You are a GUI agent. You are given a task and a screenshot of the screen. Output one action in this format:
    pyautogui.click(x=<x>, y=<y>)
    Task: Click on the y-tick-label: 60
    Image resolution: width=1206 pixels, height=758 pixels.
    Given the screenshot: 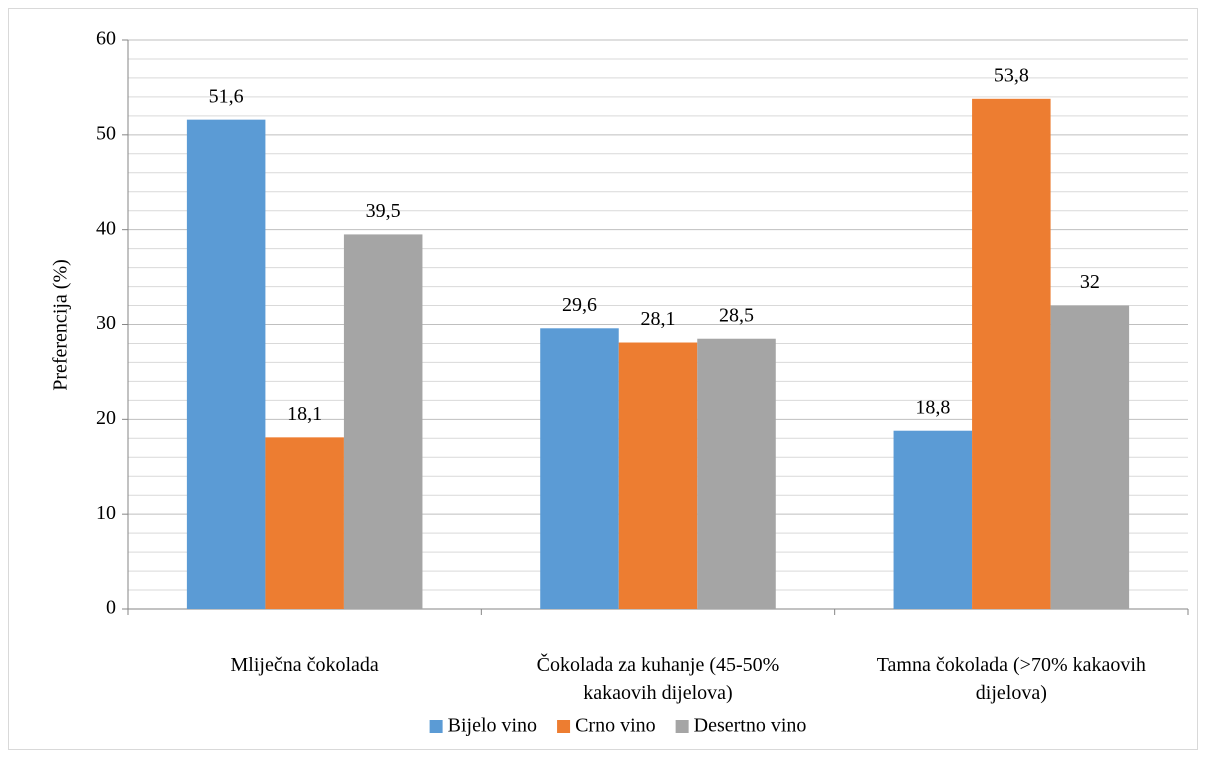 What is the action you would take?
    pyautogui.click(x=106, y=39)
    